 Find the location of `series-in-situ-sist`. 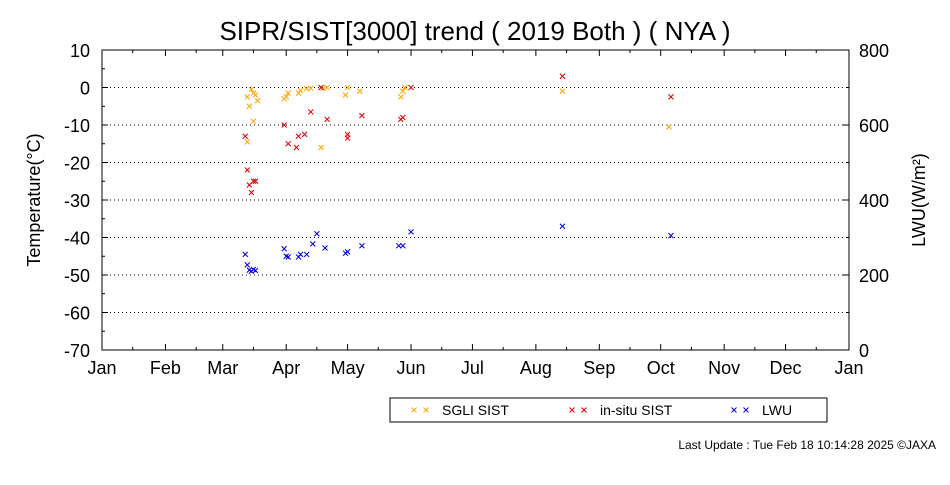

series-in-situ-sist is located at coordinates (458, 134).